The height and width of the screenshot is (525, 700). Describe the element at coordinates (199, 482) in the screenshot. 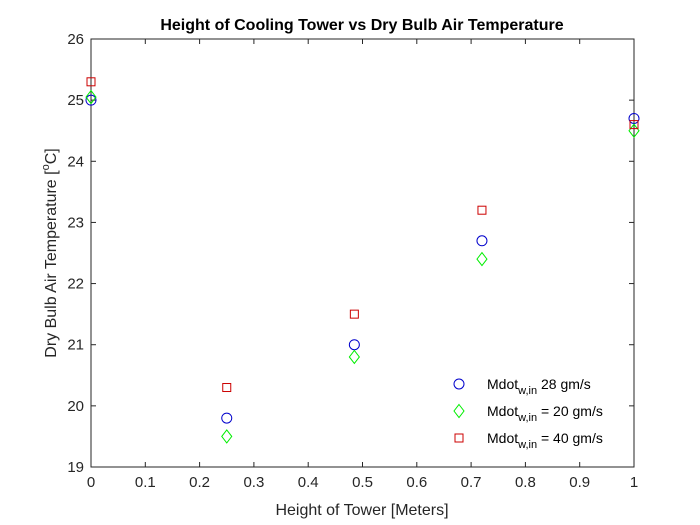

I see `x-tick-label: 0.2` at that location.